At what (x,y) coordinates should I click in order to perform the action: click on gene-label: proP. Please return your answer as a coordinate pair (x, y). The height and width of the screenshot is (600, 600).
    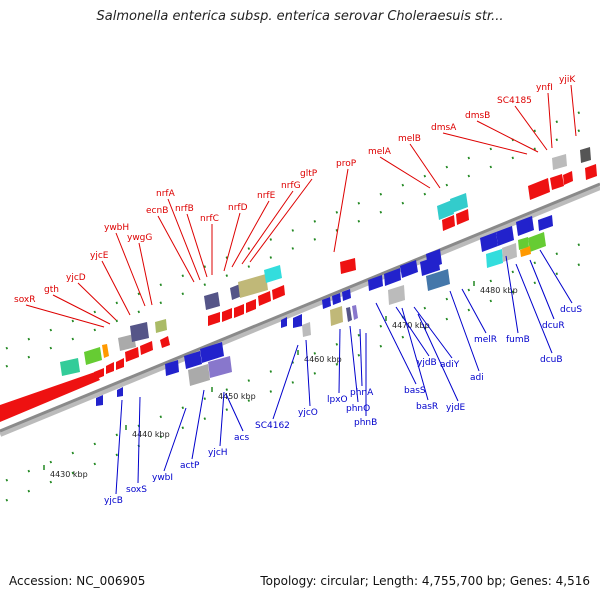
    Looking at the image, I should click on (346, 164).